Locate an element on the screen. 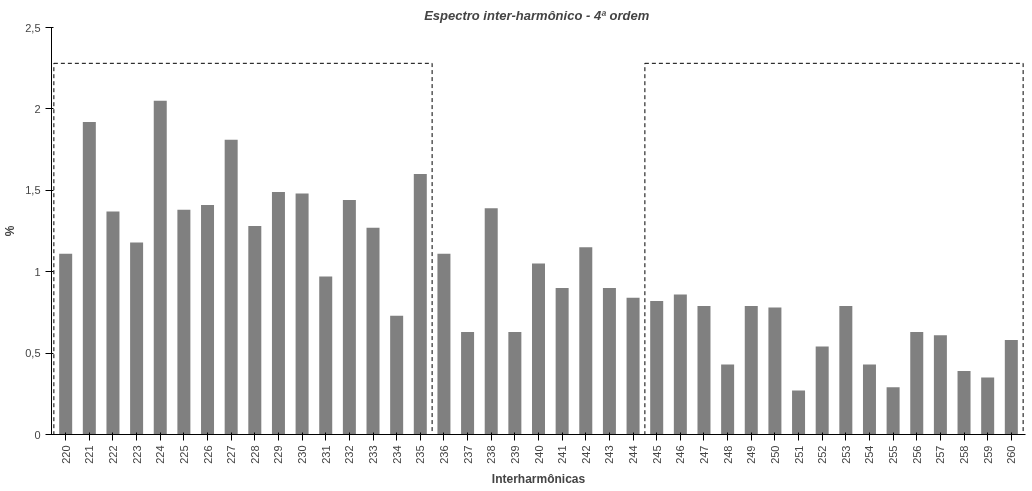  x-tick-label: 250 is located at coordinates (774, 454).